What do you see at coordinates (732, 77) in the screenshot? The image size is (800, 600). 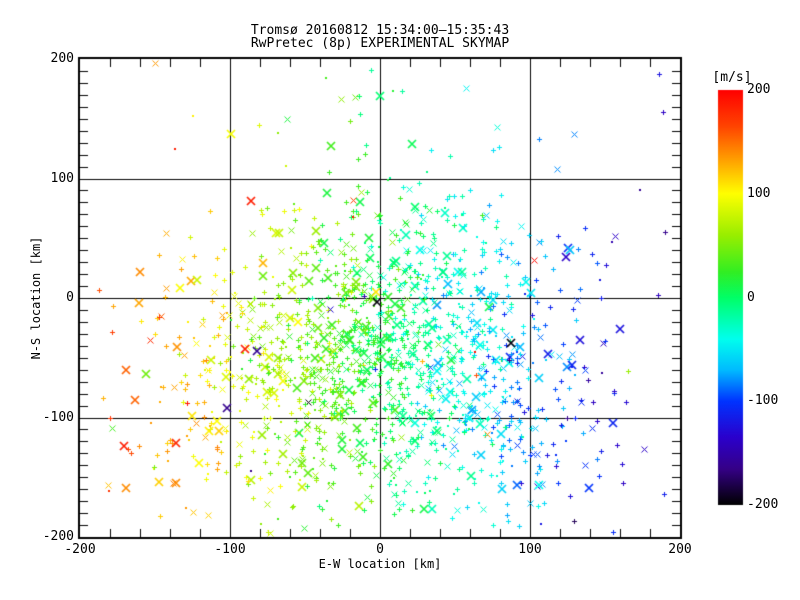 I see `colorbar-title: [m/s]` at bounding box center [732, 77].